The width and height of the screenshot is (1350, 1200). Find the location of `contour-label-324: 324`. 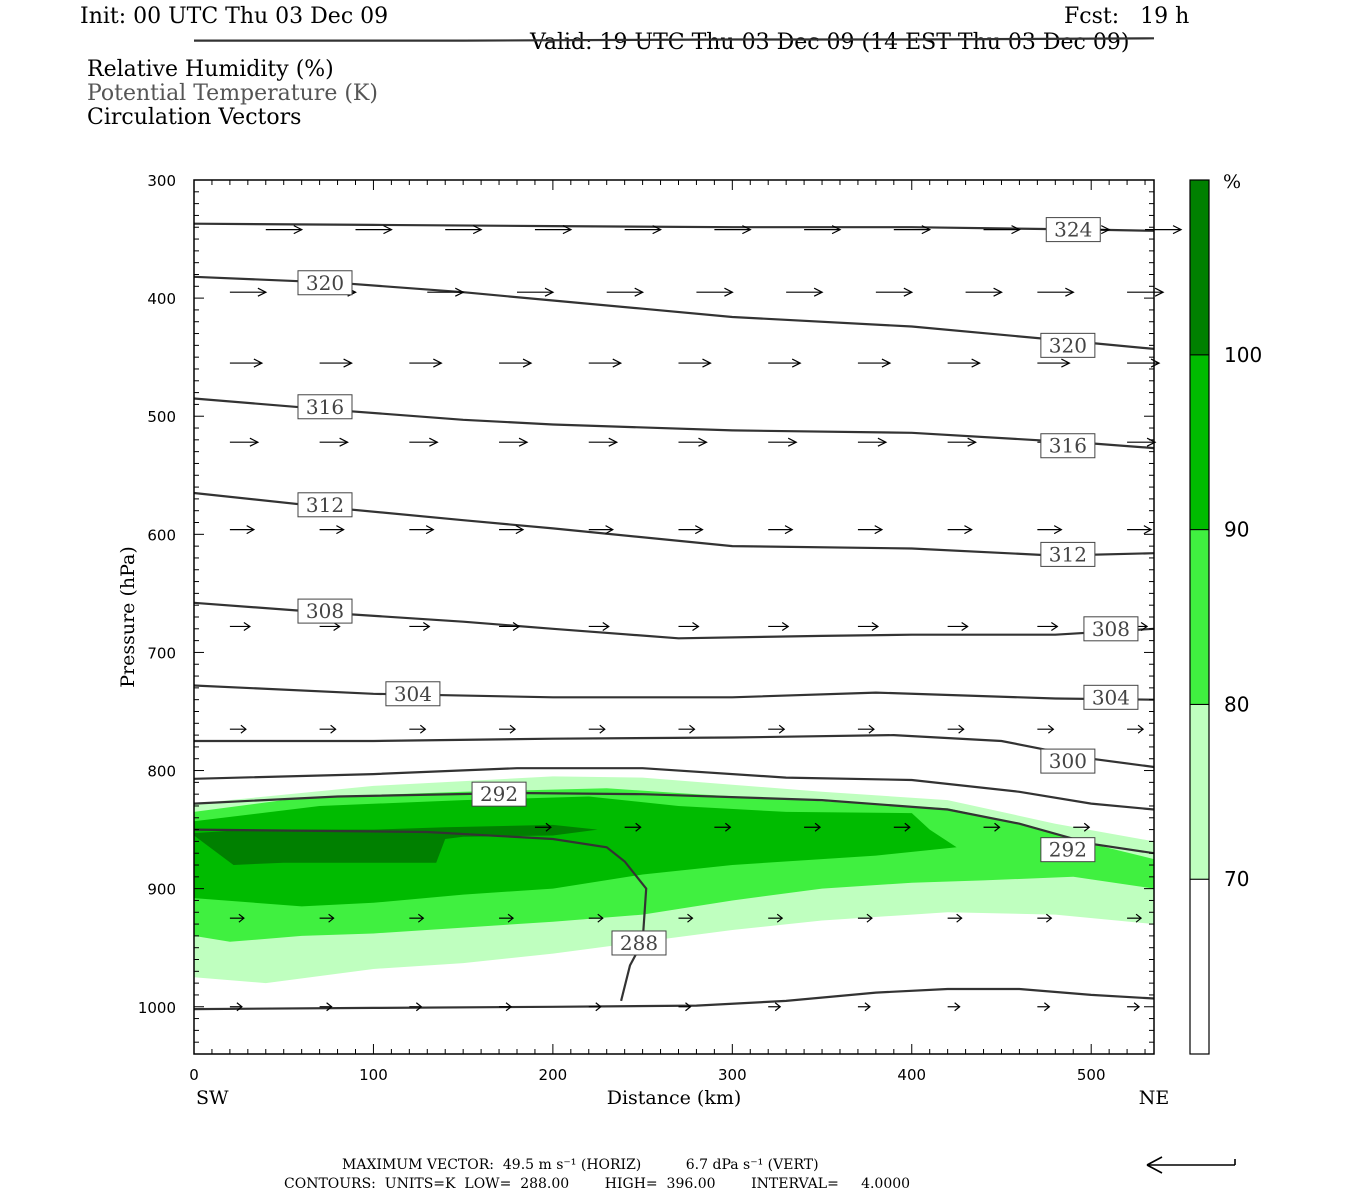

contour-label-324: 324 is located at coordinates (1073, 230).